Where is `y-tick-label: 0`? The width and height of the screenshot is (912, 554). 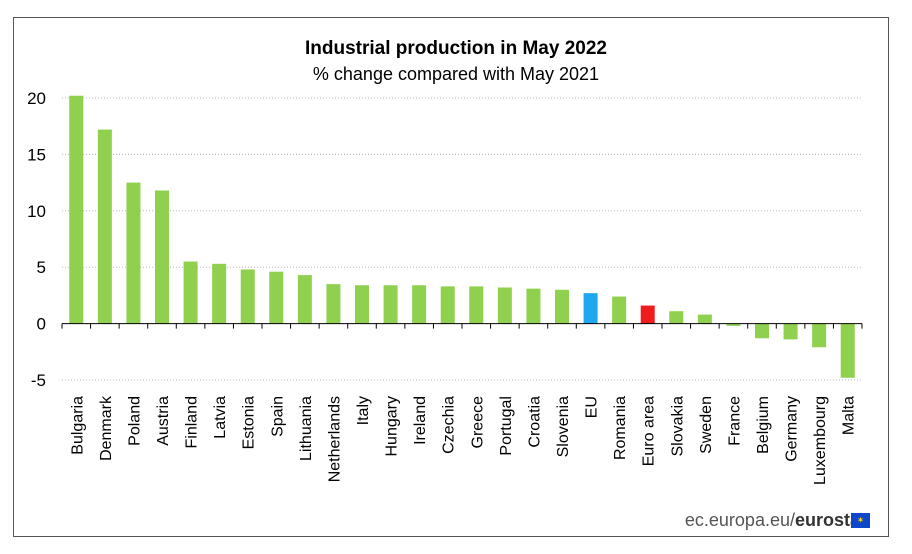
y-tick-label: 0 is located at coordinates (41, 324).